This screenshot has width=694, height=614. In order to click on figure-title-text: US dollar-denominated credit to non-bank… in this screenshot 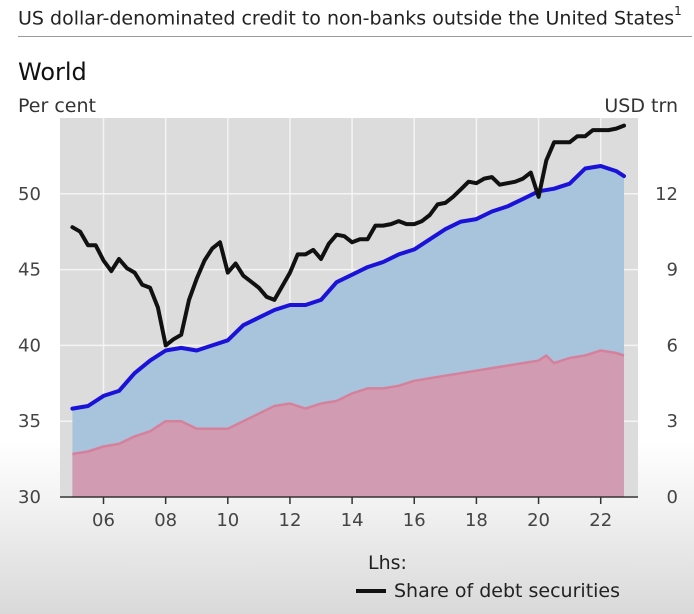, I will do `click(346, 18)`.